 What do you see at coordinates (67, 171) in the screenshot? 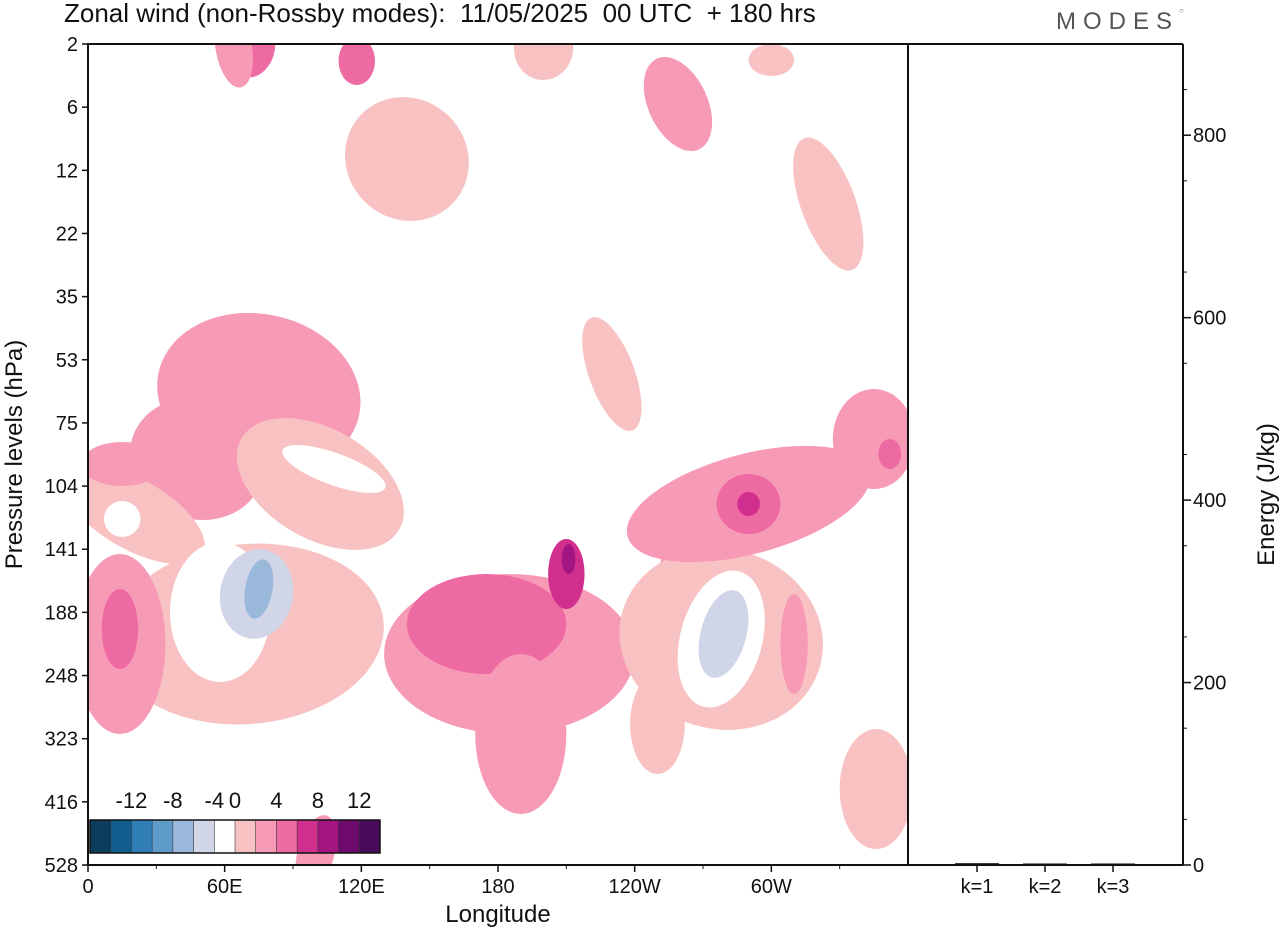
I see `y-tick-label: 12` at bounding box center [67, 171].